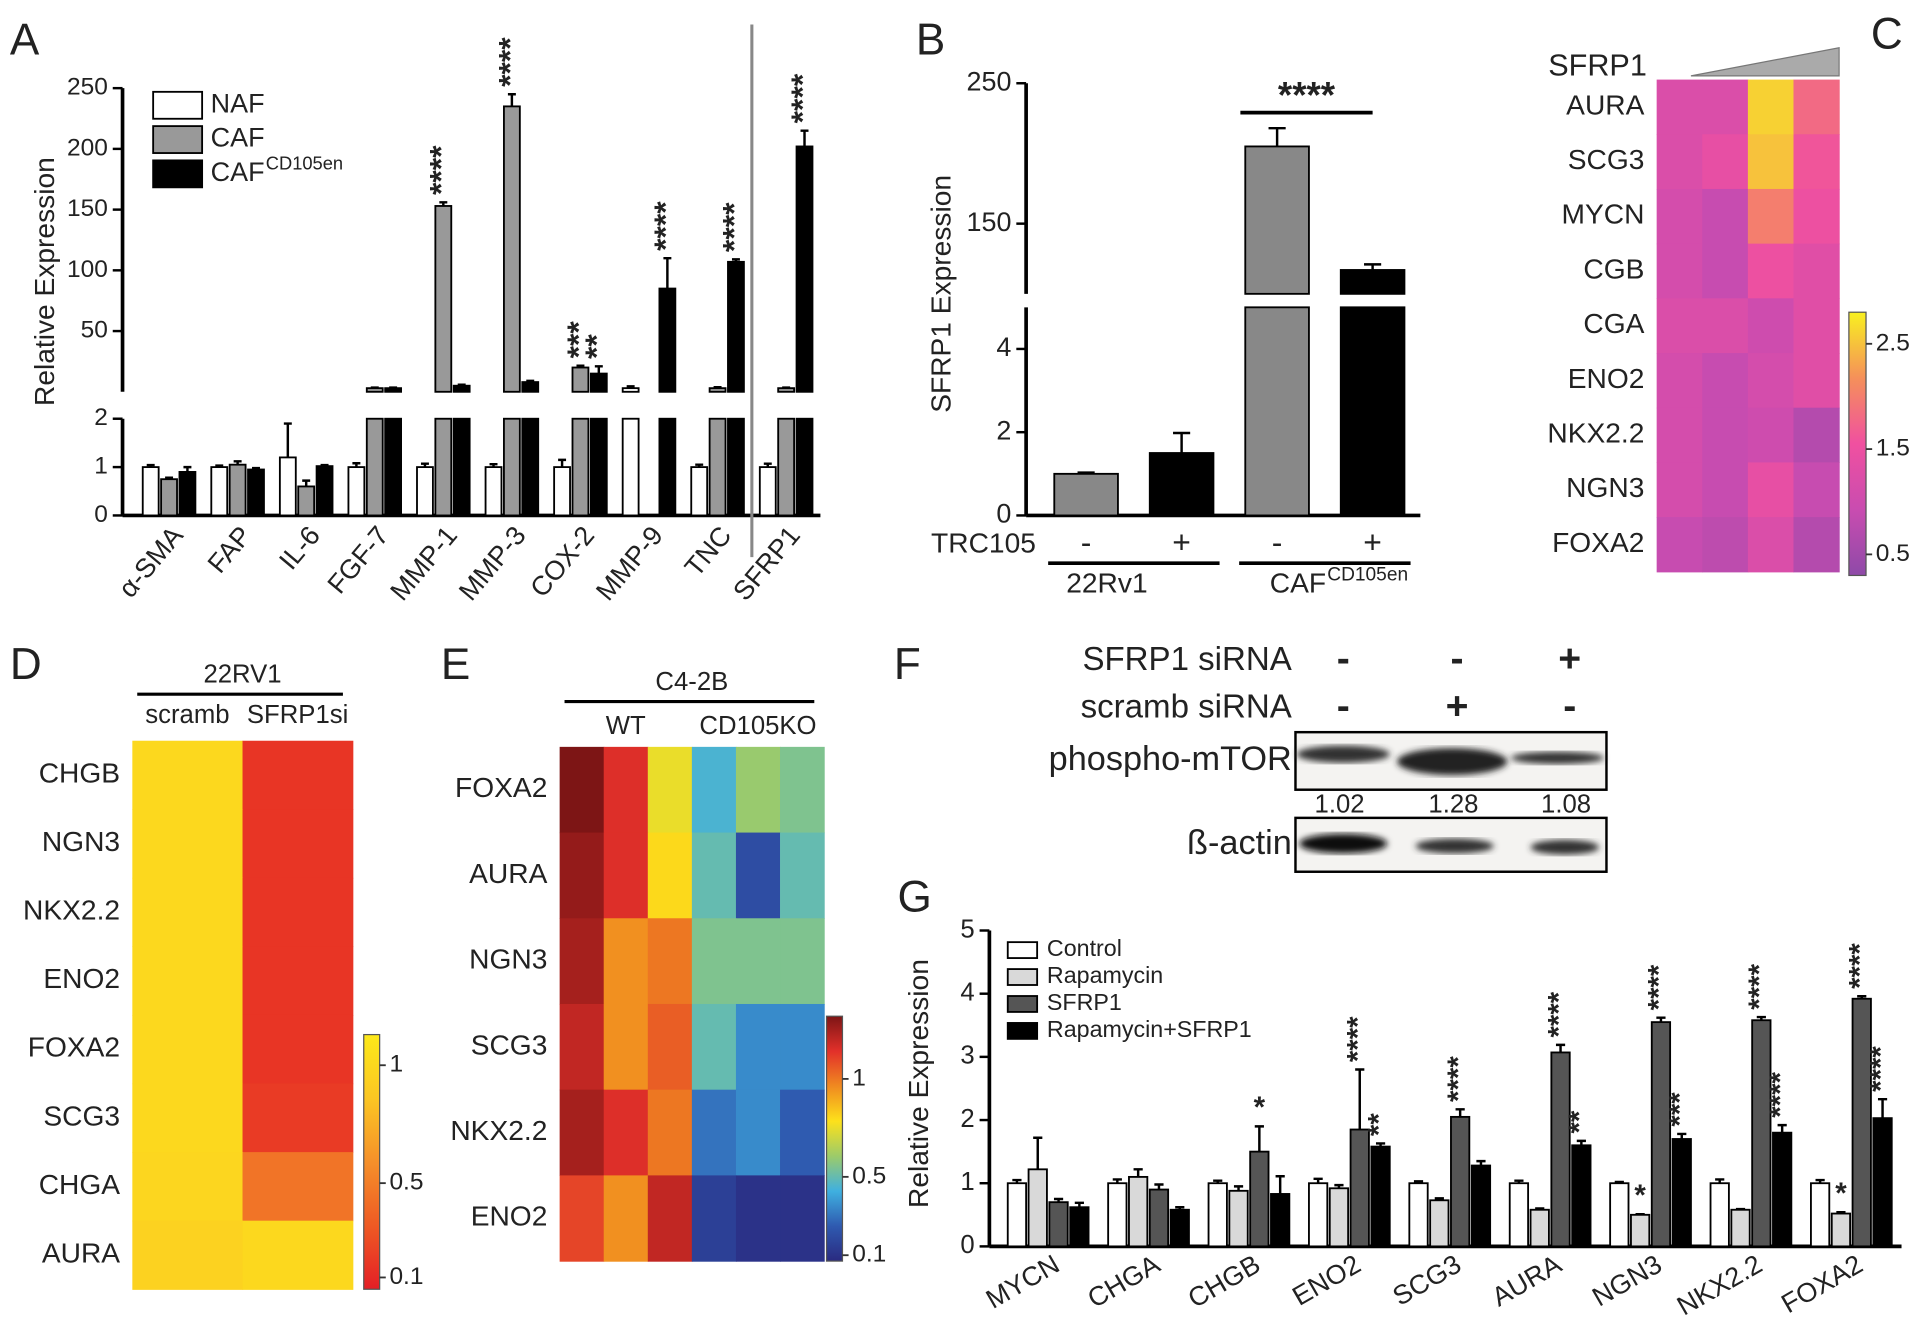  I want to click on legend-label: NAF, so click(238, 103).